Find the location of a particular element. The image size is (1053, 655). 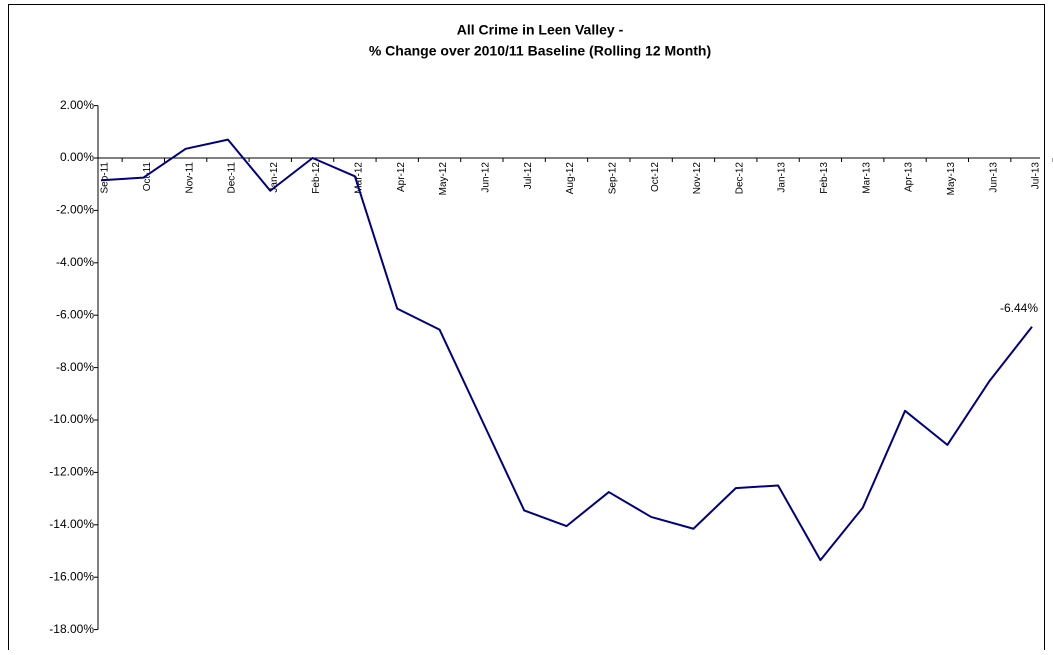

x-tick-label: Mar-13 is located at coordinates (866, 178).